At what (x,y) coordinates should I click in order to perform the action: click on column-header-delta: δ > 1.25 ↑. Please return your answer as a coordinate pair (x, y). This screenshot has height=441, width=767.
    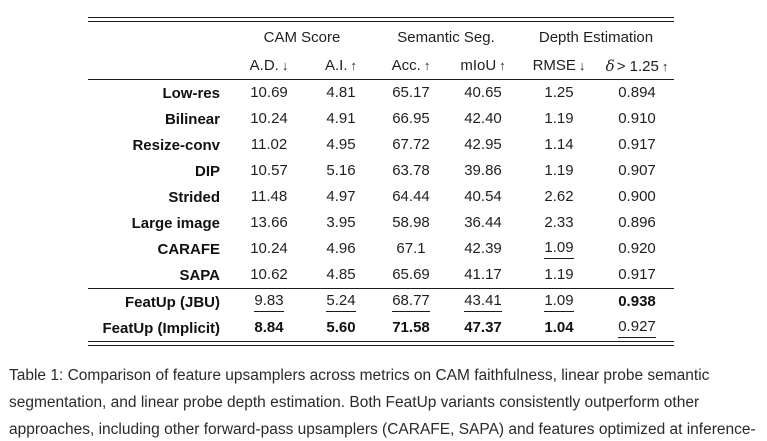
    Looking at the image, I should click on (637, 66).